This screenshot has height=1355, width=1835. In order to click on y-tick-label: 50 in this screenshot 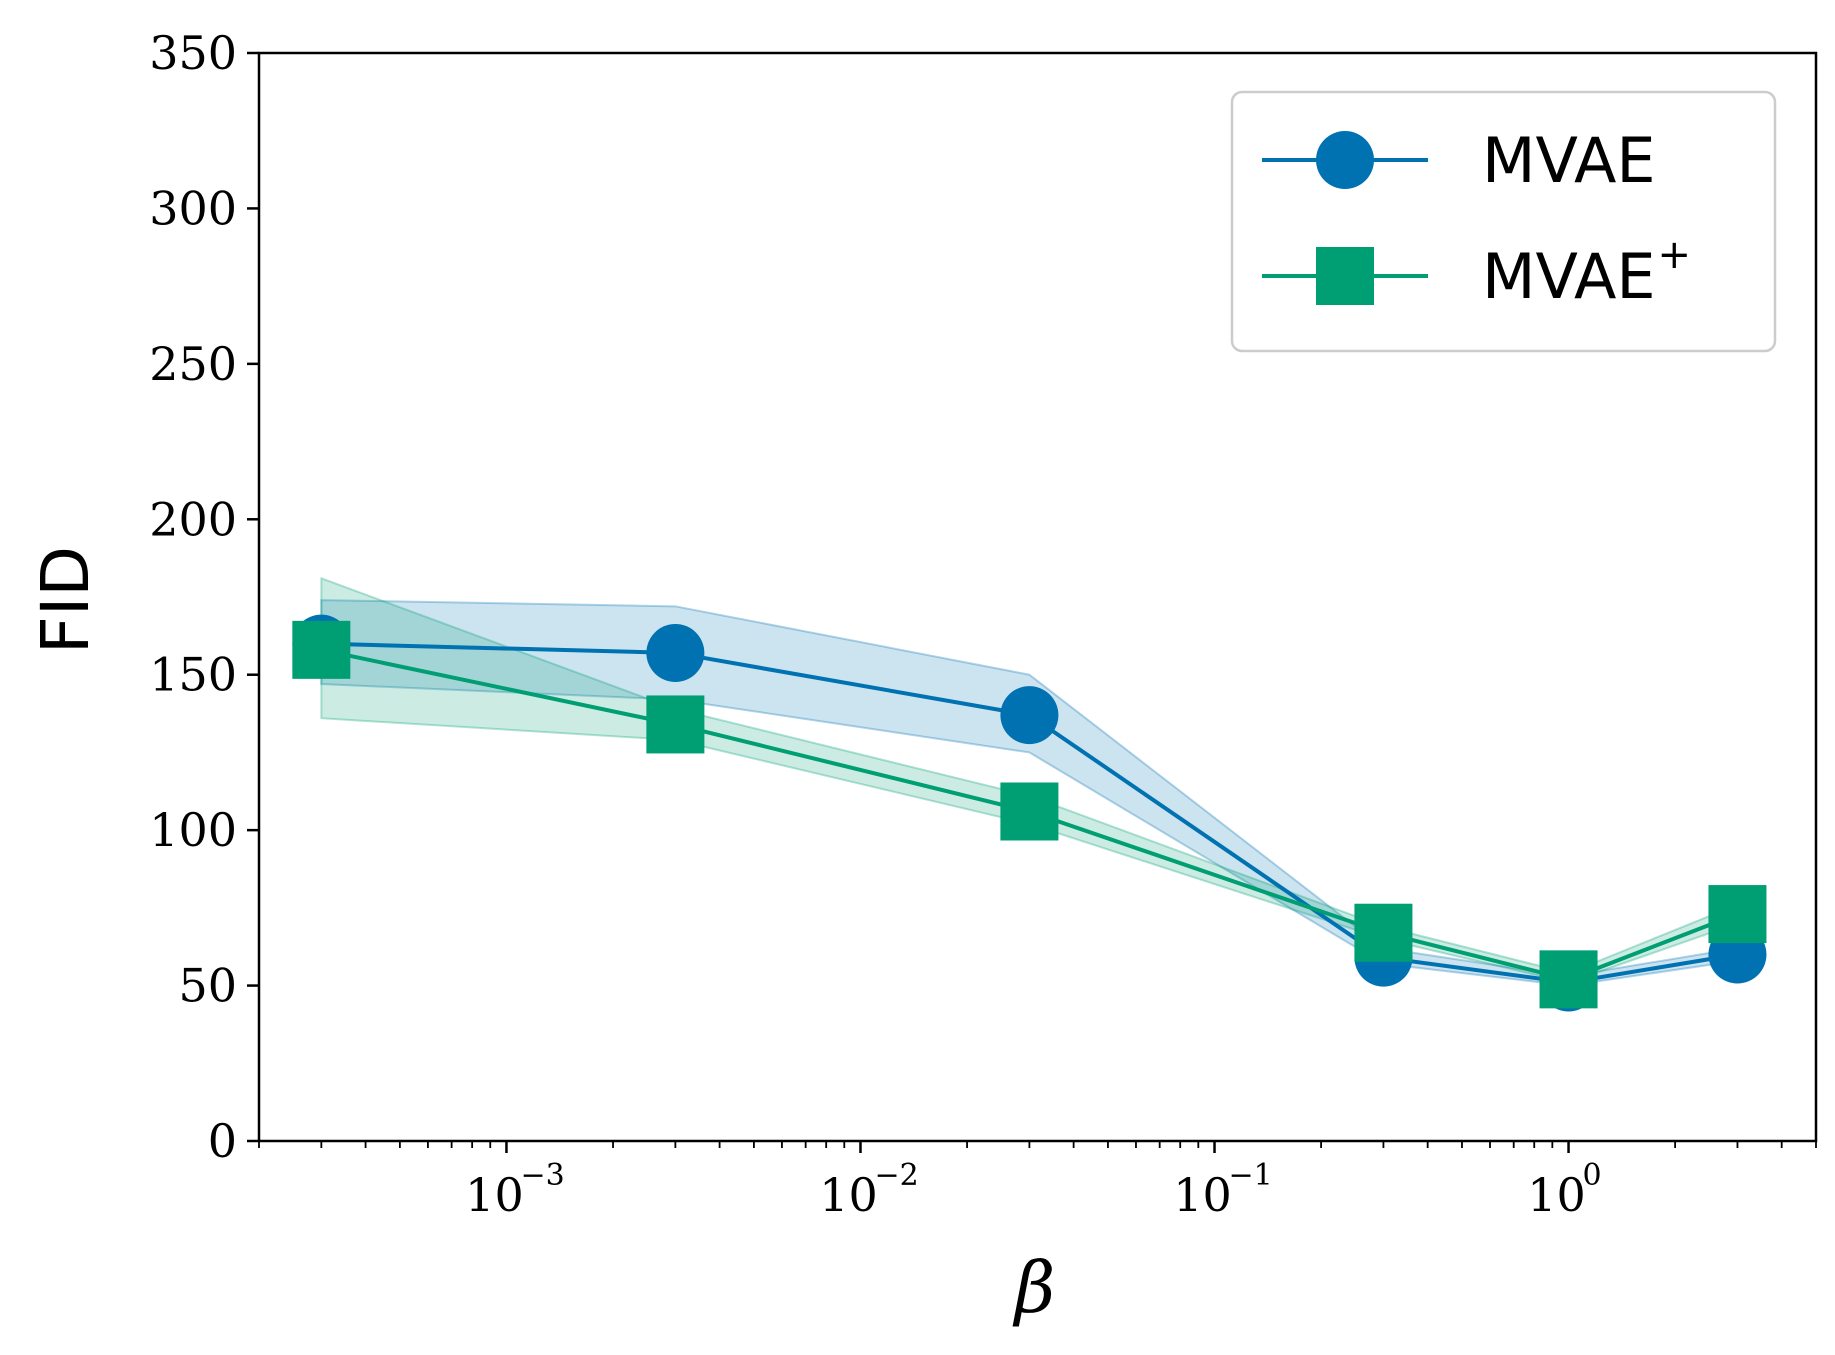, I will do `click(207, 986)`.